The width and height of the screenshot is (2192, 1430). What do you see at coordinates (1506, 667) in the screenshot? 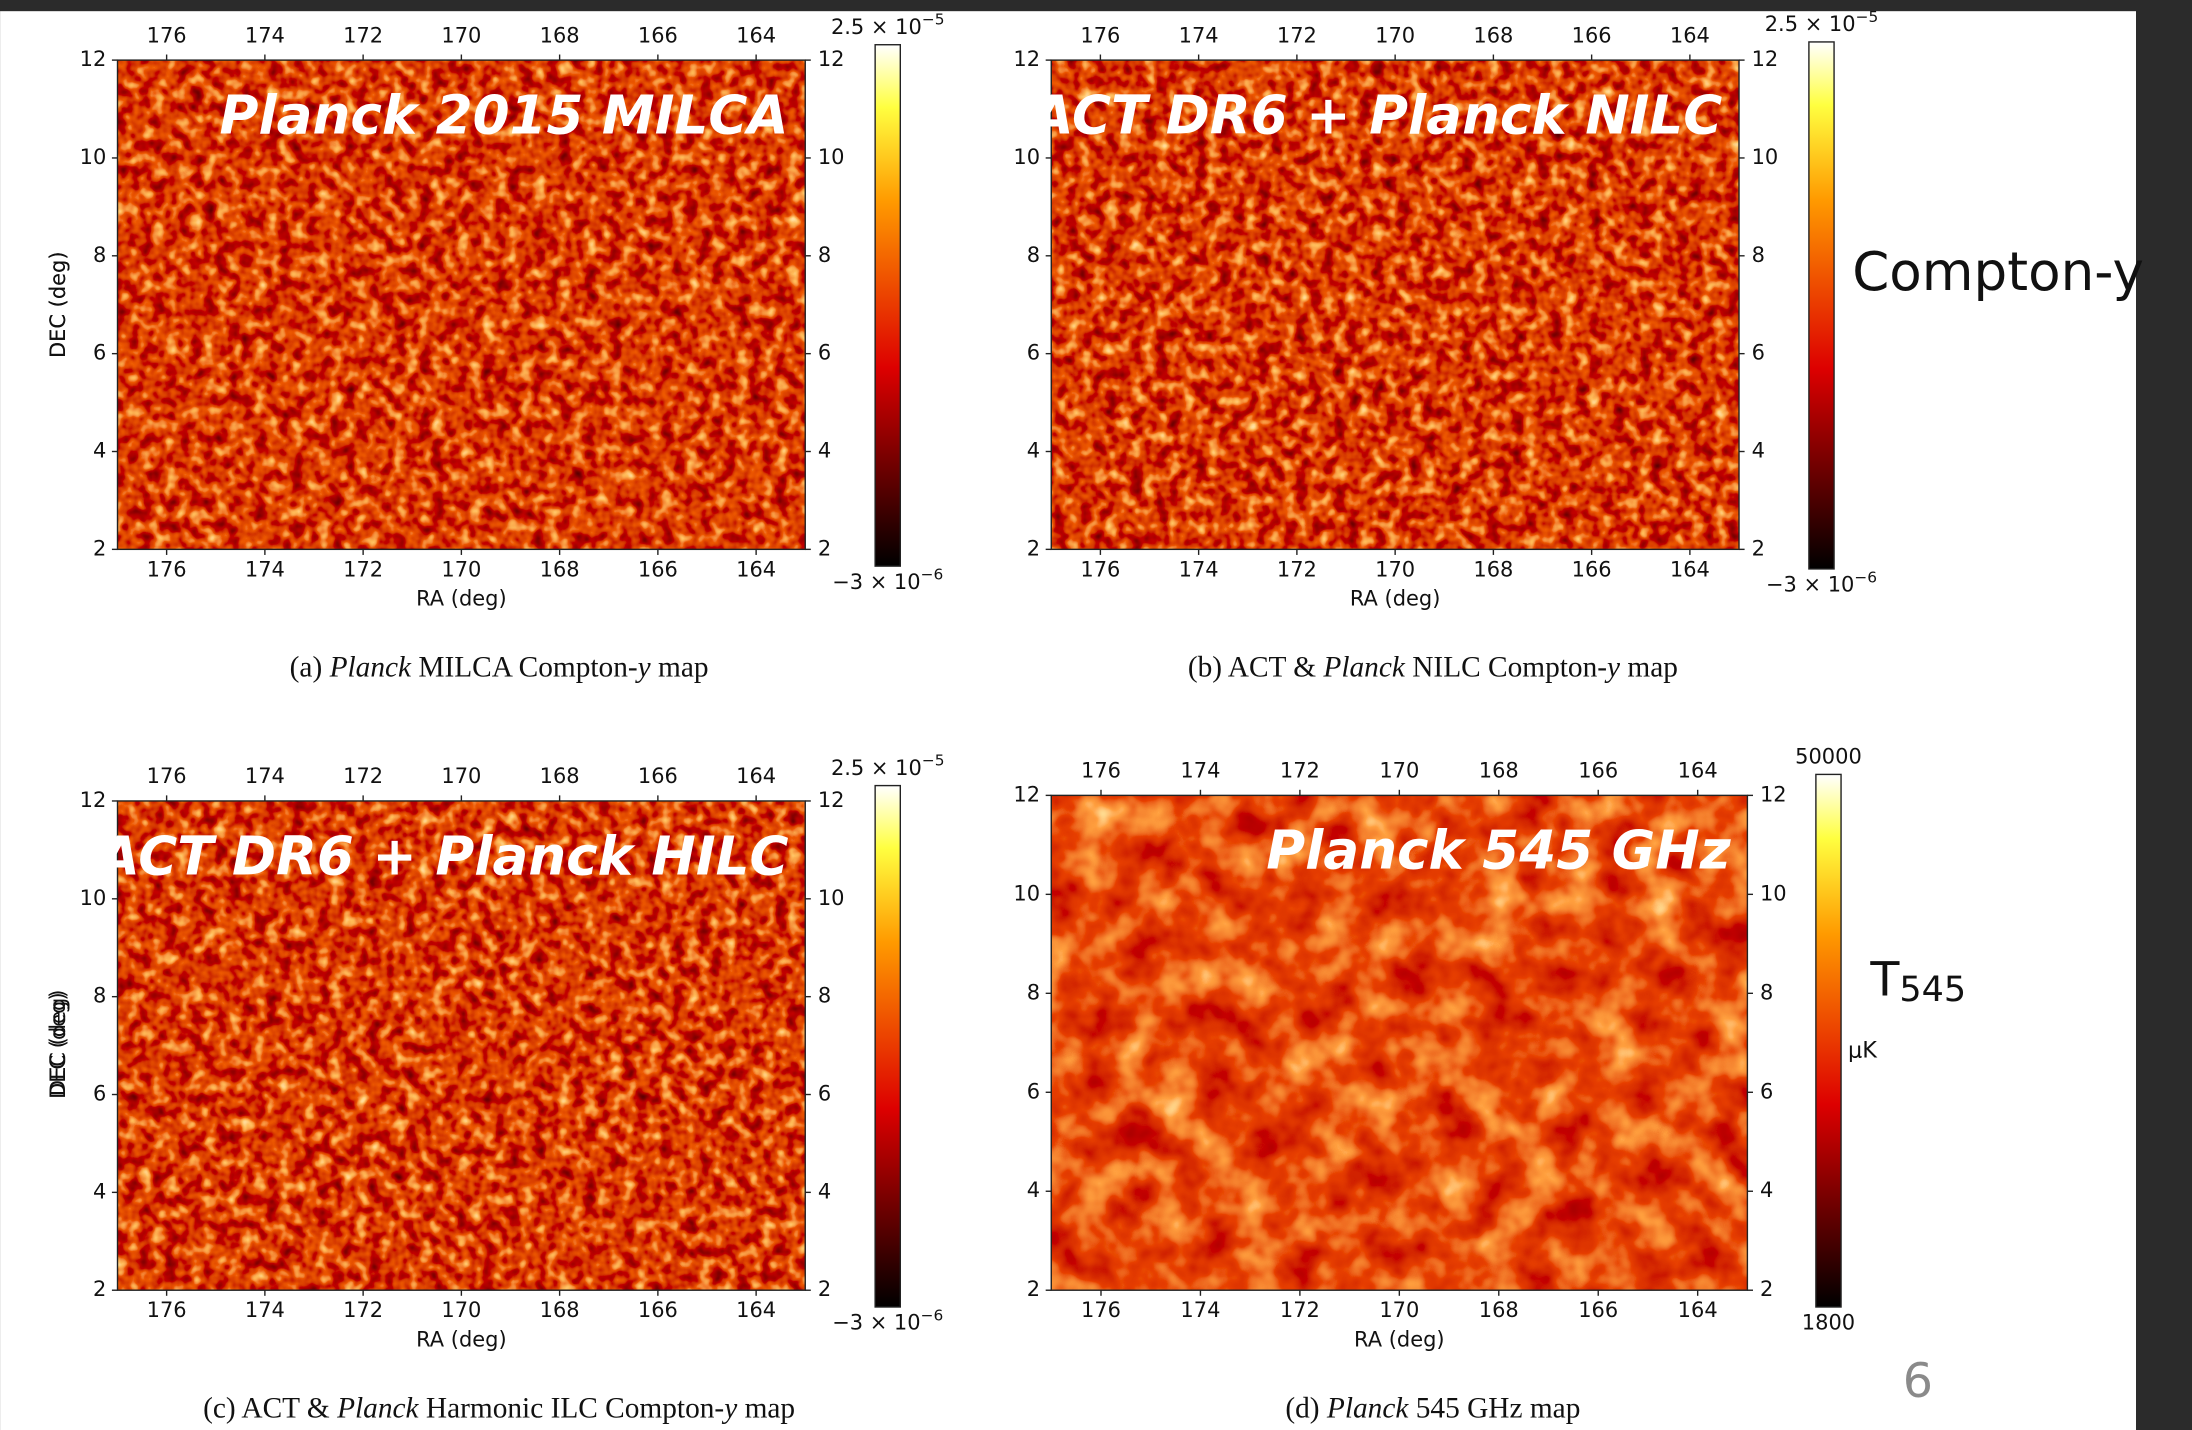
I see `caption-part: NILC Compton-` at bounding box center [1506, 667].